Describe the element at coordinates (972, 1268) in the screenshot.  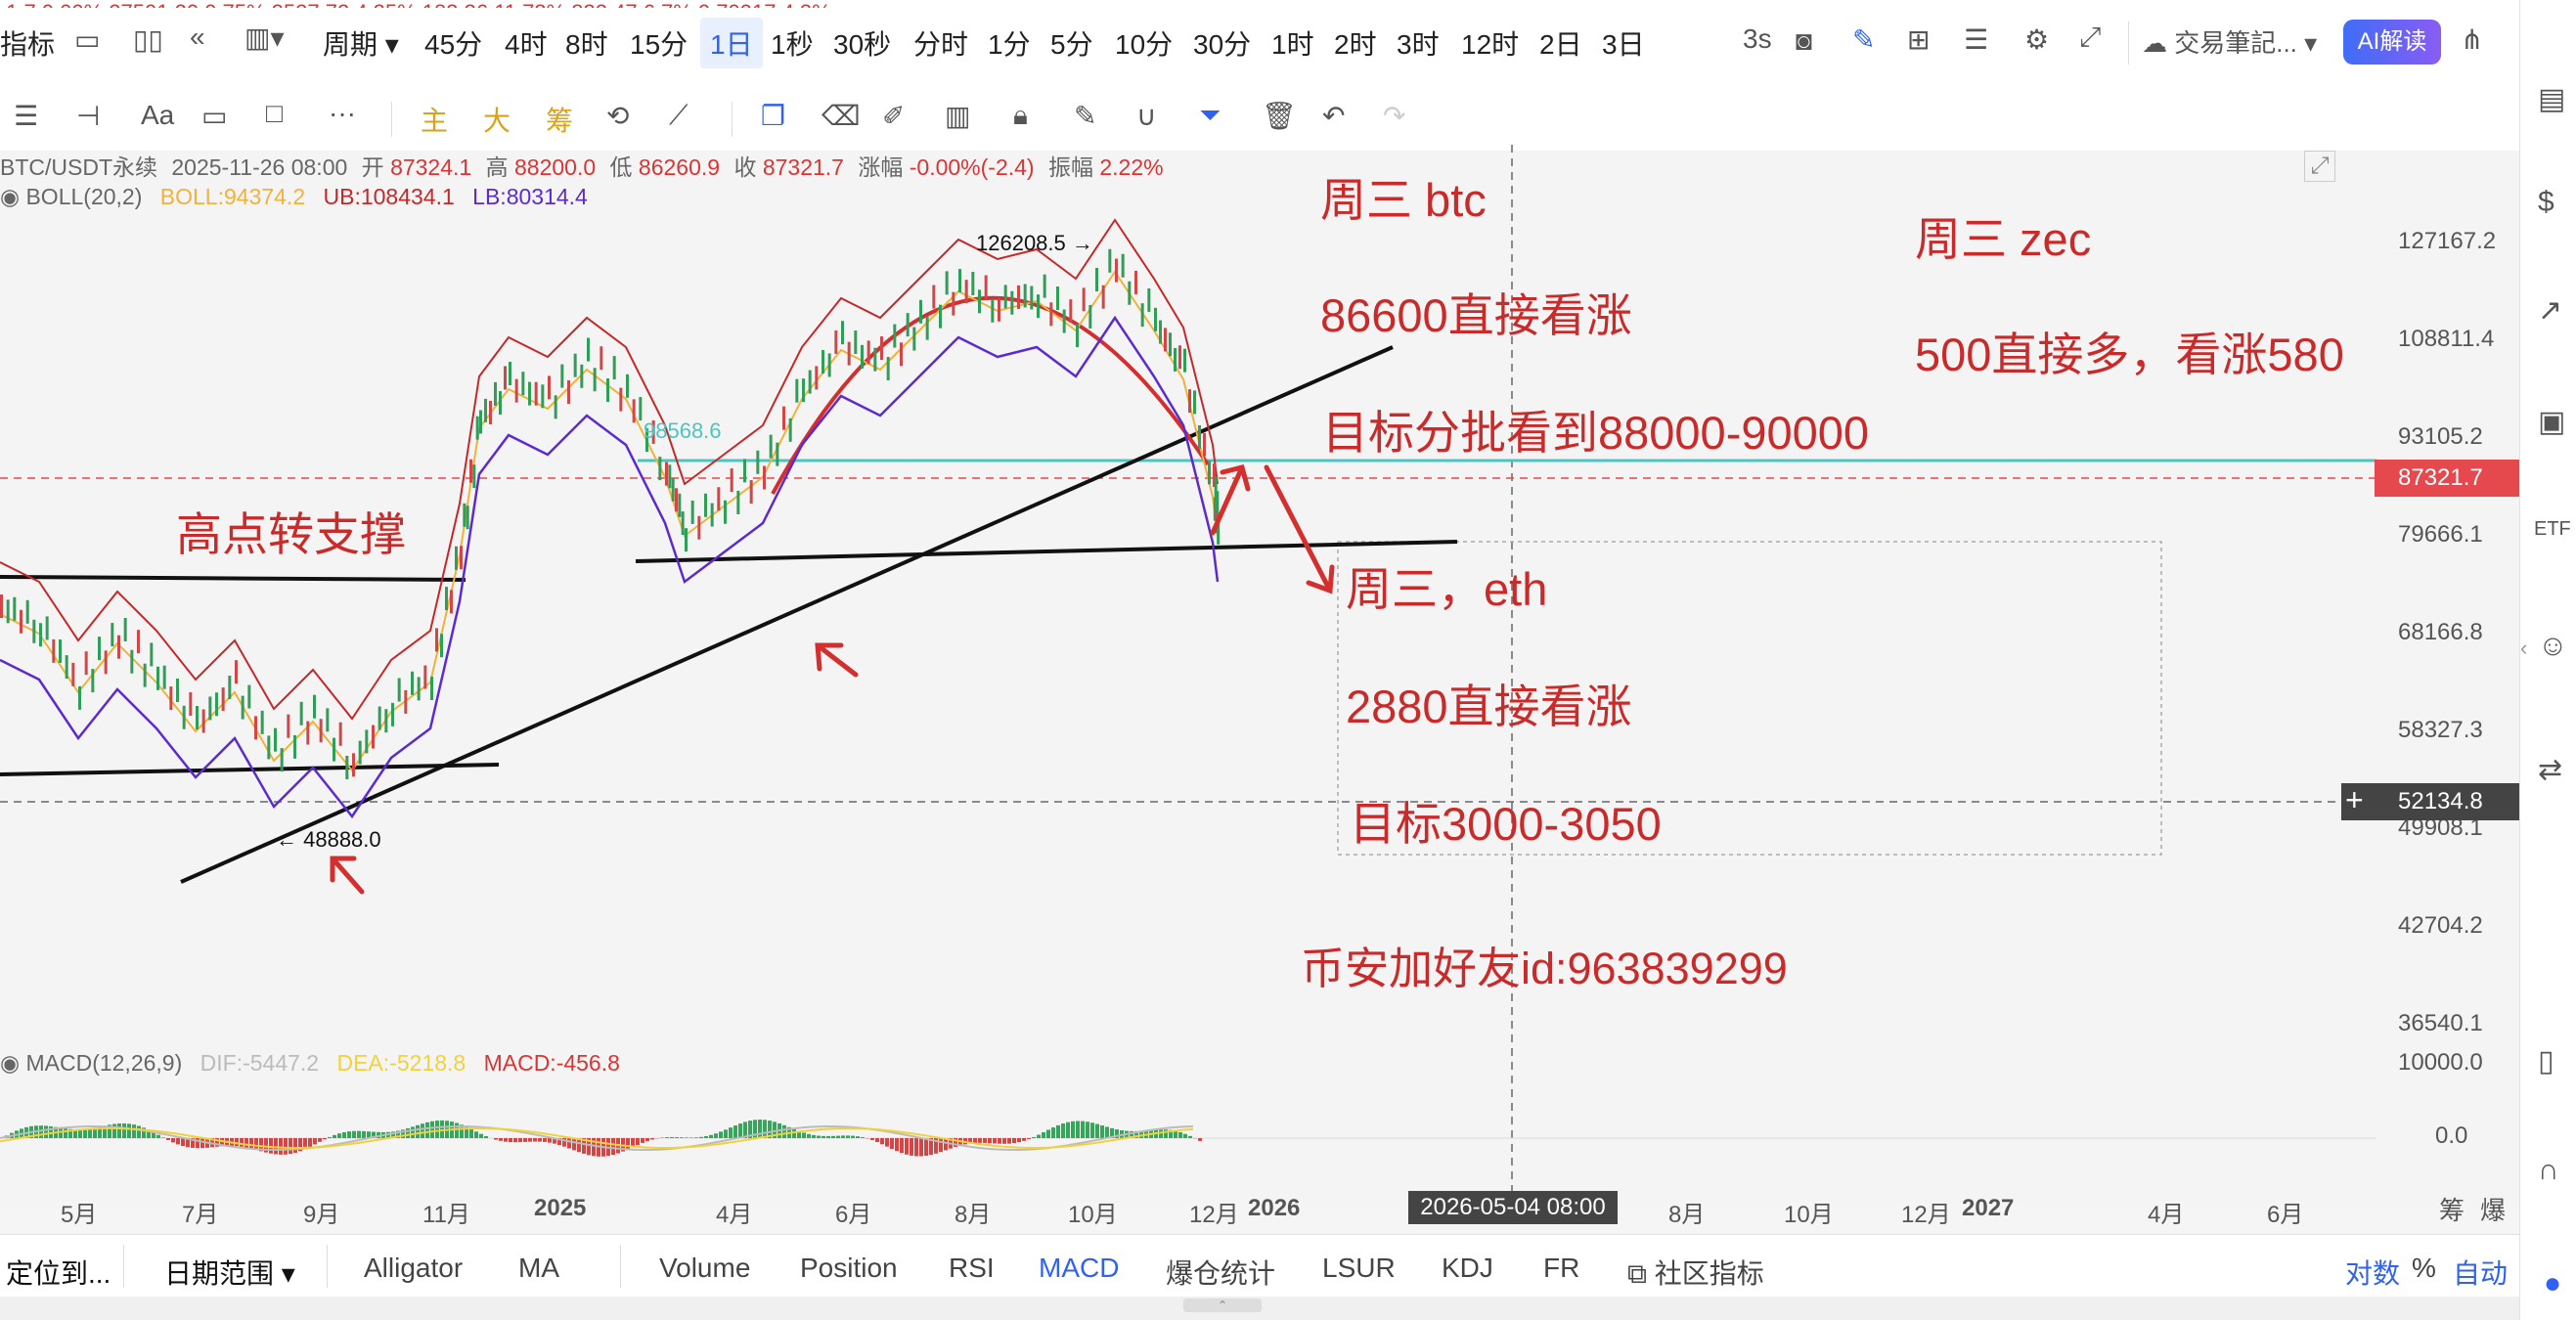
I see `ind-rsi: RSI` at that location.